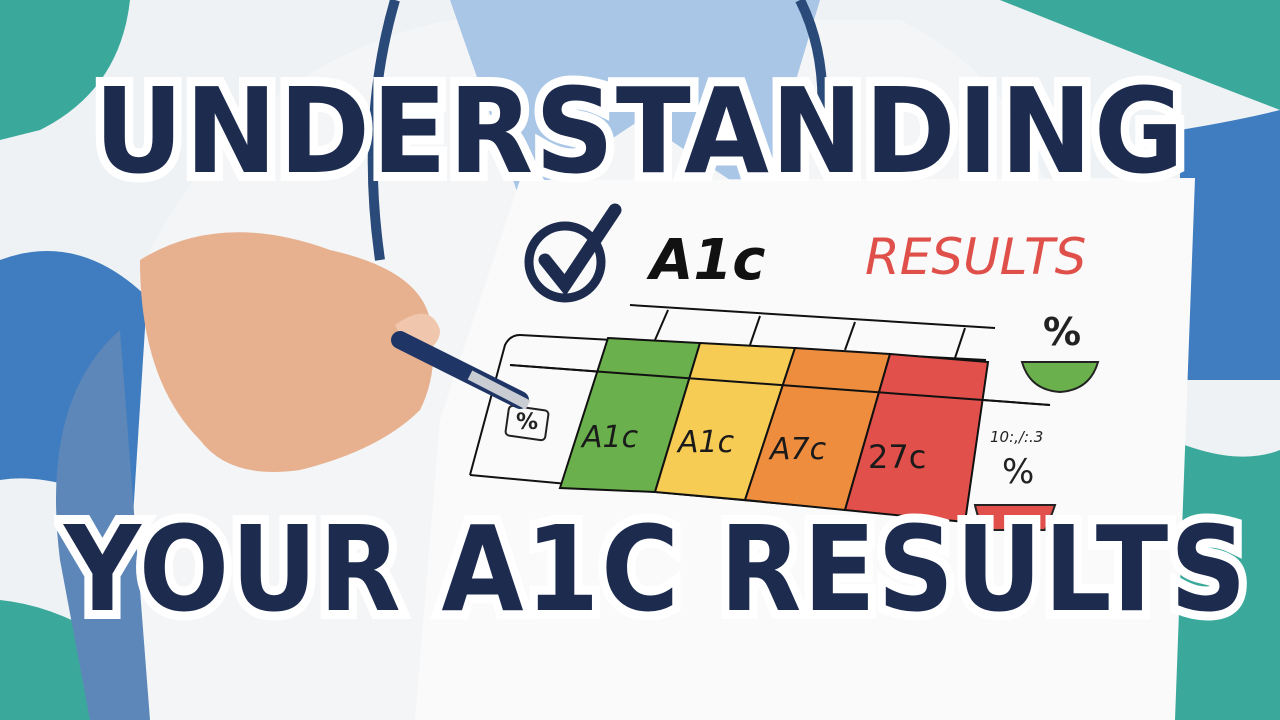 The image size is (1280, 720). Describe the element at coordinates (706, 442) in the screenshot. I see `cell-yellow: A1c` at that location.